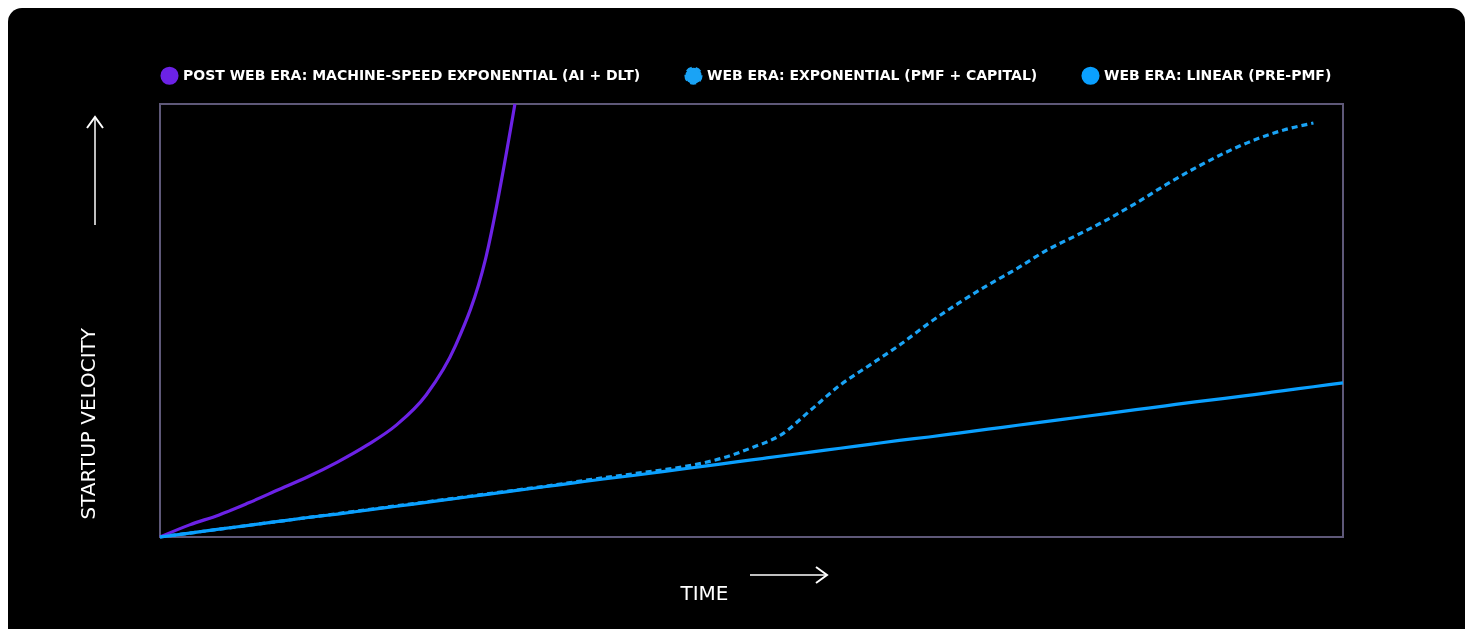  What do you see at coordinates (872, 74) in the screenshot?
I see `legend-label: WEB ERA: EXPONENTIAL (PMF + CAPITAL)` at bounding box center [872, 74].